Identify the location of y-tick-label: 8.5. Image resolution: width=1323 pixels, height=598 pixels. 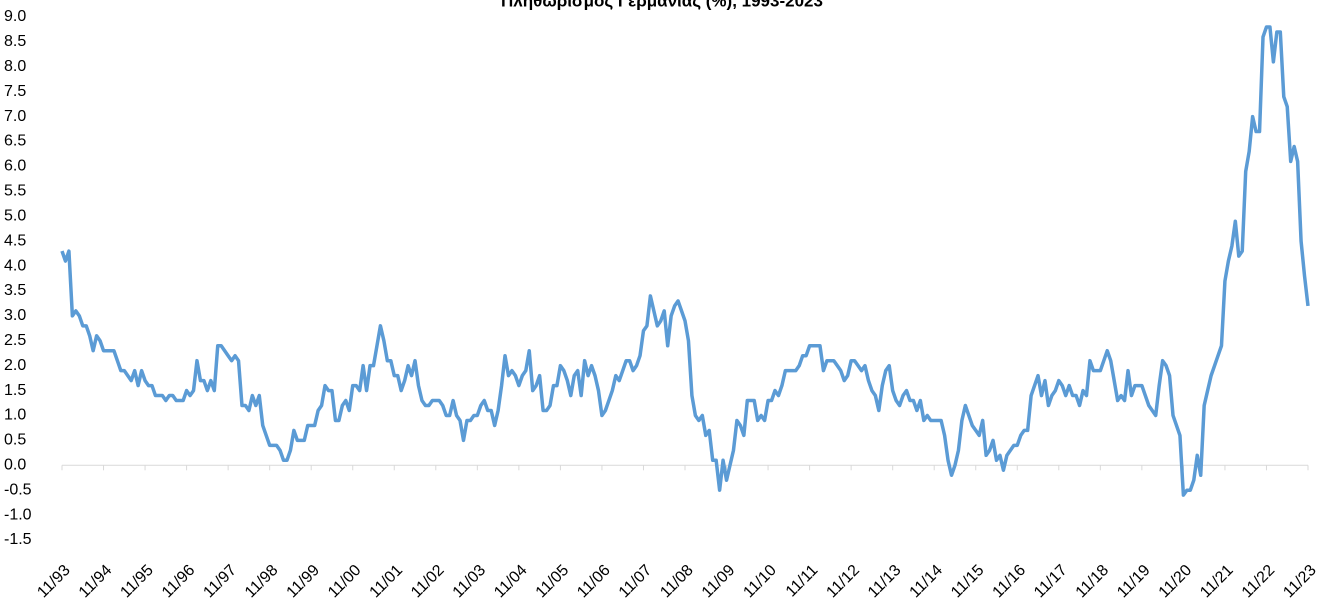
(15, 41).